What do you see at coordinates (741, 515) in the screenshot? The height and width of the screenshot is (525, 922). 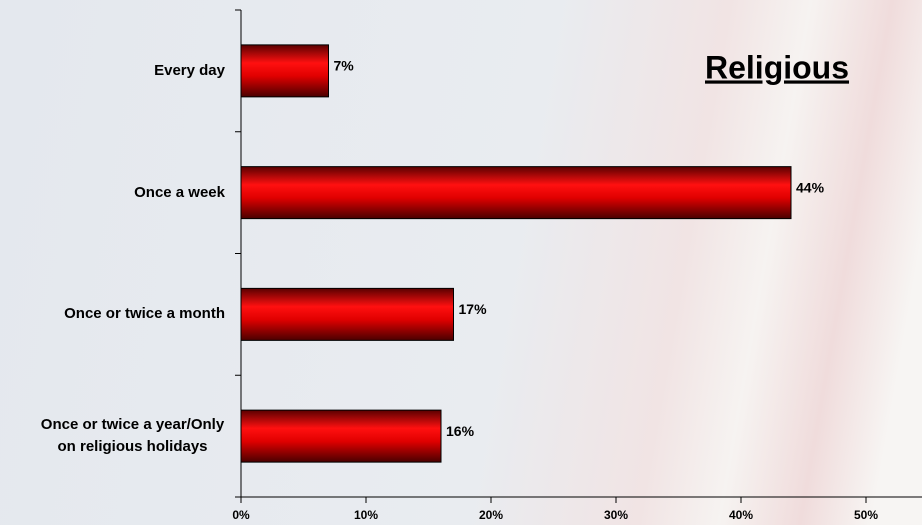 I see `x-tick-label: 40%` at bounding box center [741, 515].